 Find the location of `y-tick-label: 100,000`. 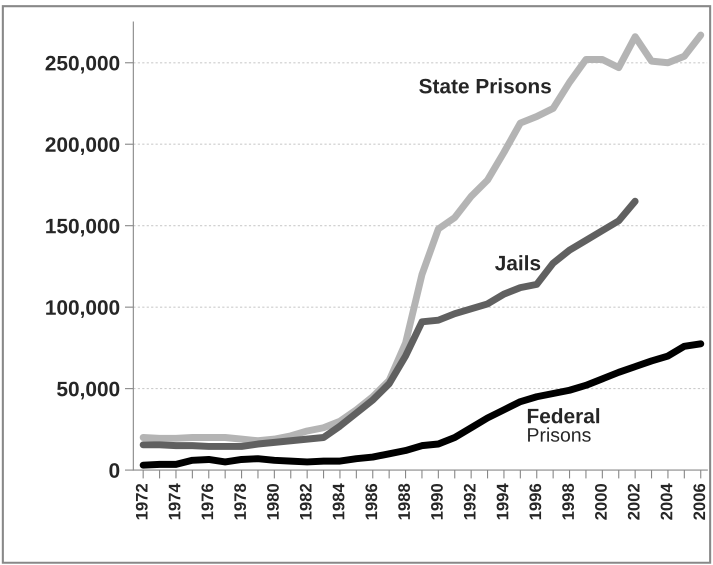

y-tick-label: 100,000 is located at coordinates (83, 309).